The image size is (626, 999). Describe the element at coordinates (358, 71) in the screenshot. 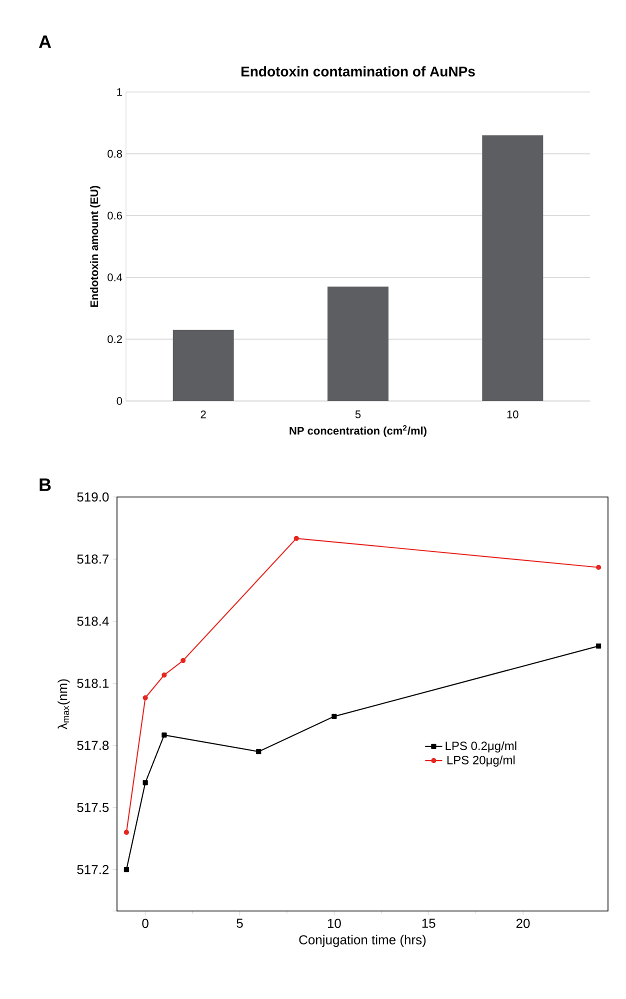

I see `chart-title: Endotoxin contamination of AuNPs` at that location.